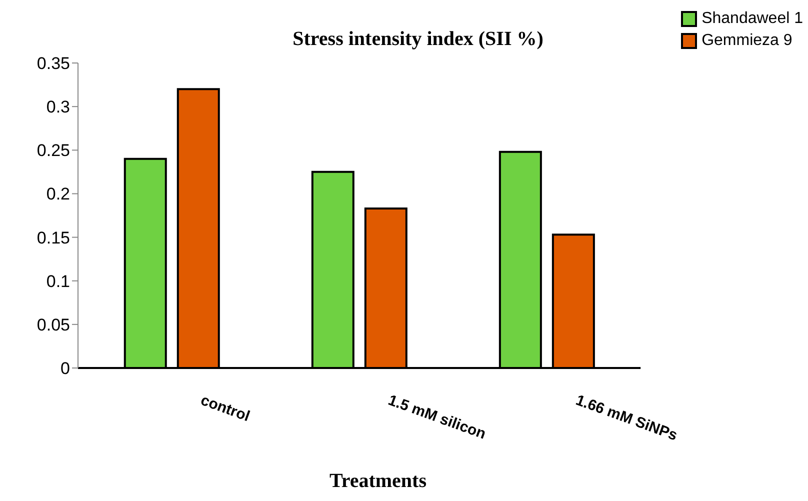 This screenshot has height=501, width=808. I want to click on y-tick-label: 0.1, so click(58, 281).